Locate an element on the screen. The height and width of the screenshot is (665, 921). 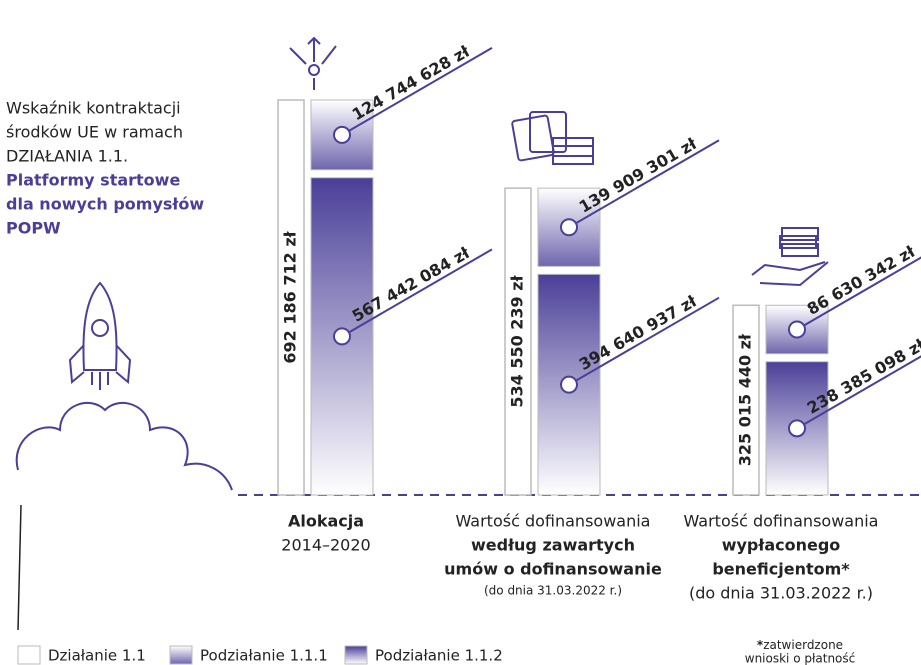
legend-label: Podziałanie 1.1.1 is located at coordinates (264, 656).